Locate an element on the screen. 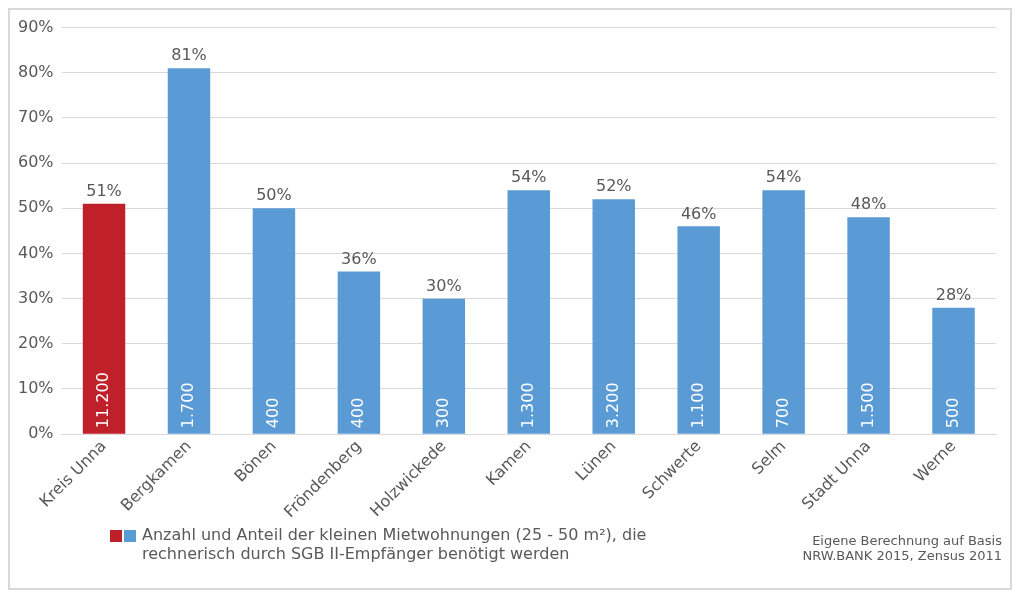 This screenshot has height=596, width=1017. annotation: 1.300 is located at coordinates (527, 405).